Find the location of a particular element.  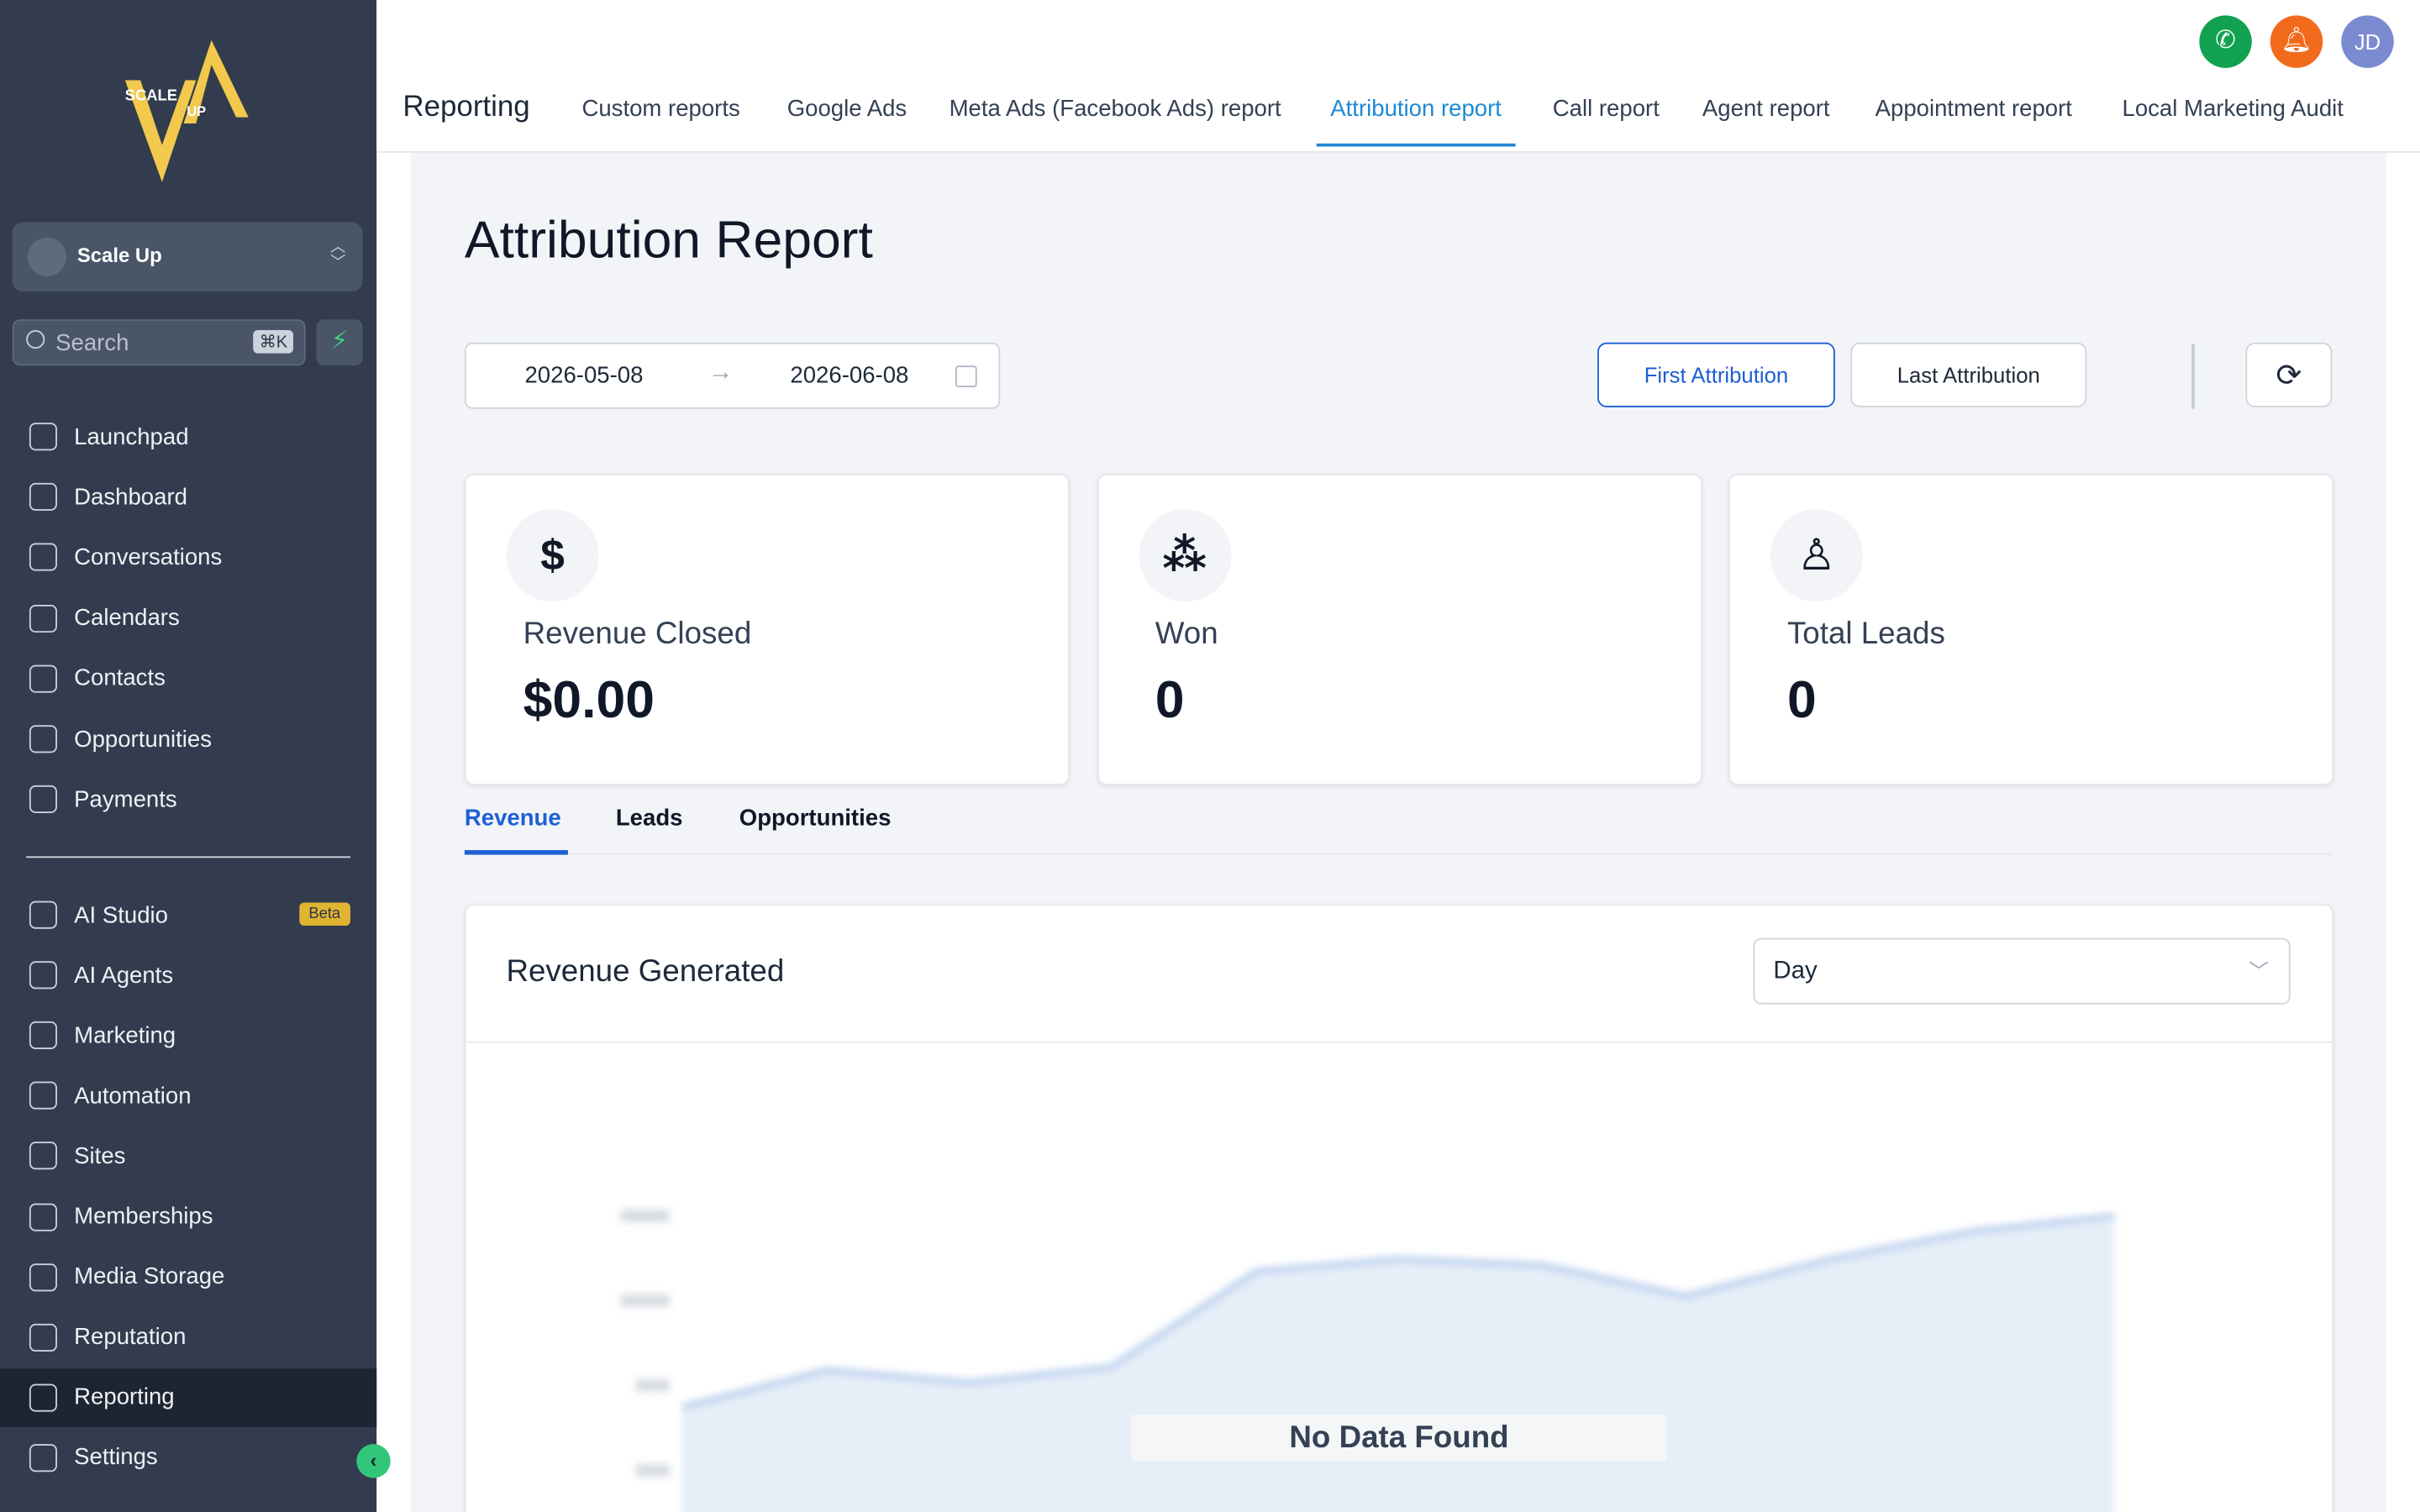

stat-label: Revenue Closed is located at coordinates (637, 634).